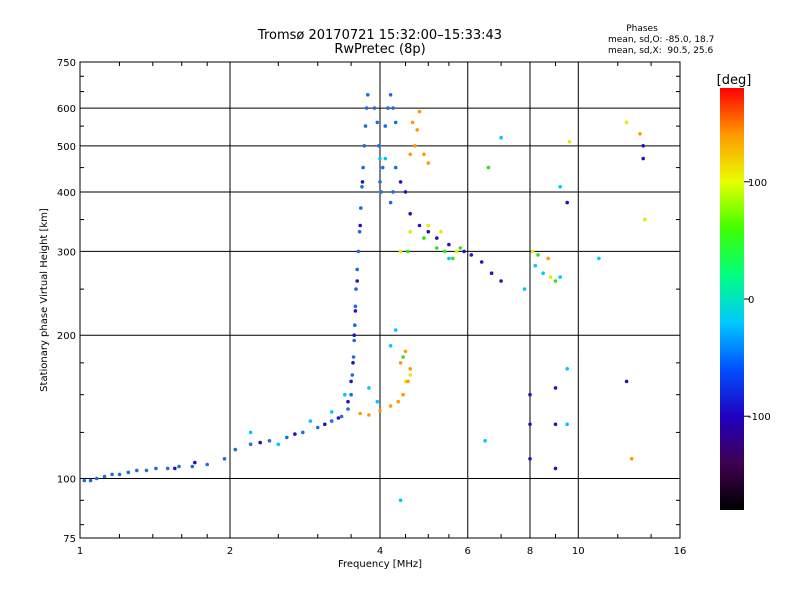 This screenshot has height=600, width=800. What do you see at coordinates (530, 551) in the screenshot?
I see `x-tick-label: 8` at bounding box center [530, 551].